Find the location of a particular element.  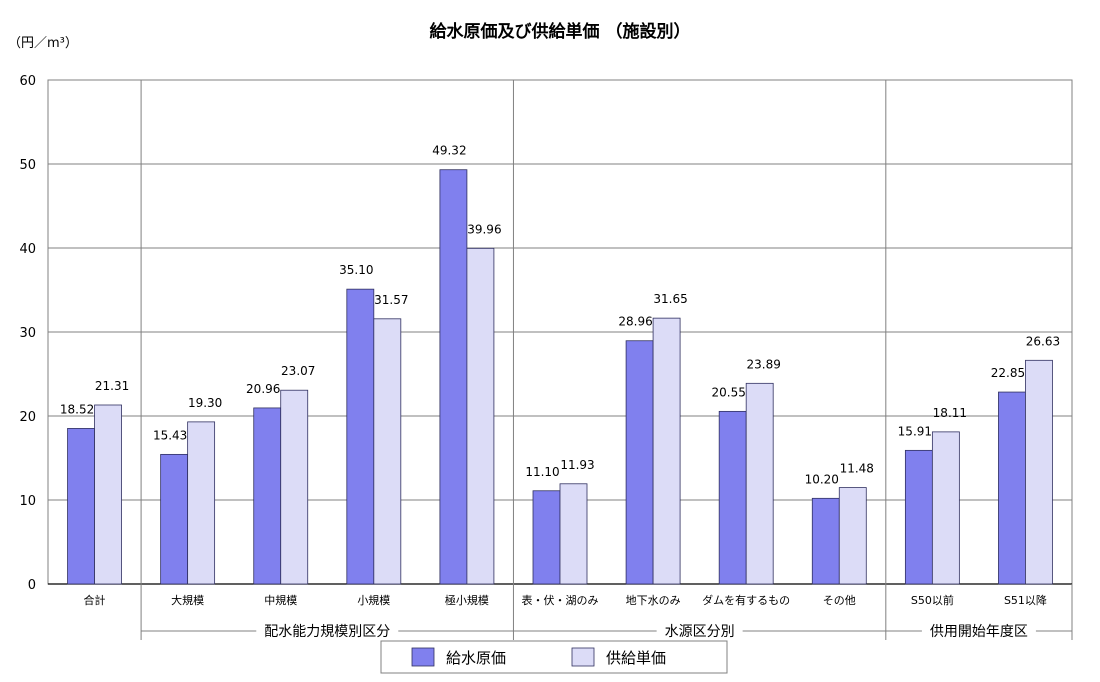

data-label-1-4: 39.96 is located at coordinates (484, 229).